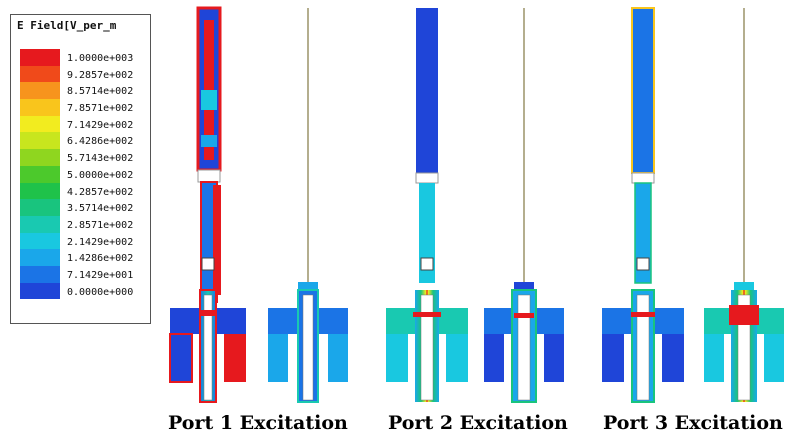 The height and width of the screenshot is (438, 785). Describe the element at coordinates (100, 75) in the screenshot. I see `legend-value-label: 9.2857e+002` at that location.